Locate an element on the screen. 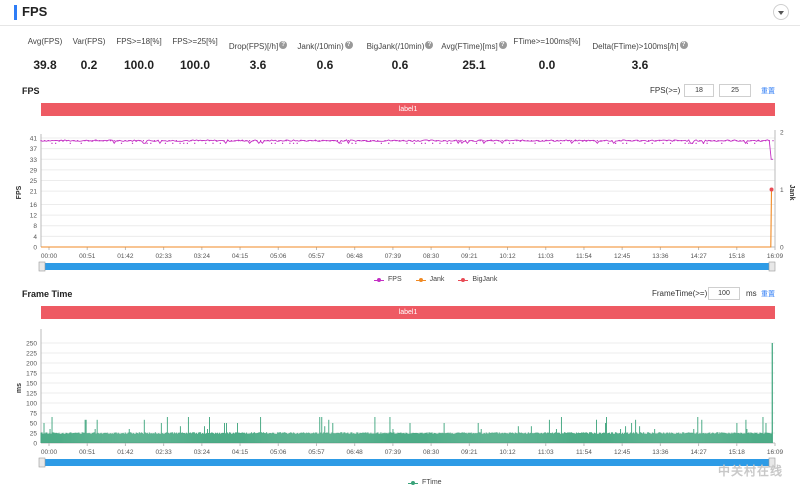  y2-tick-label: 0 is located at coordinates (782, 248).